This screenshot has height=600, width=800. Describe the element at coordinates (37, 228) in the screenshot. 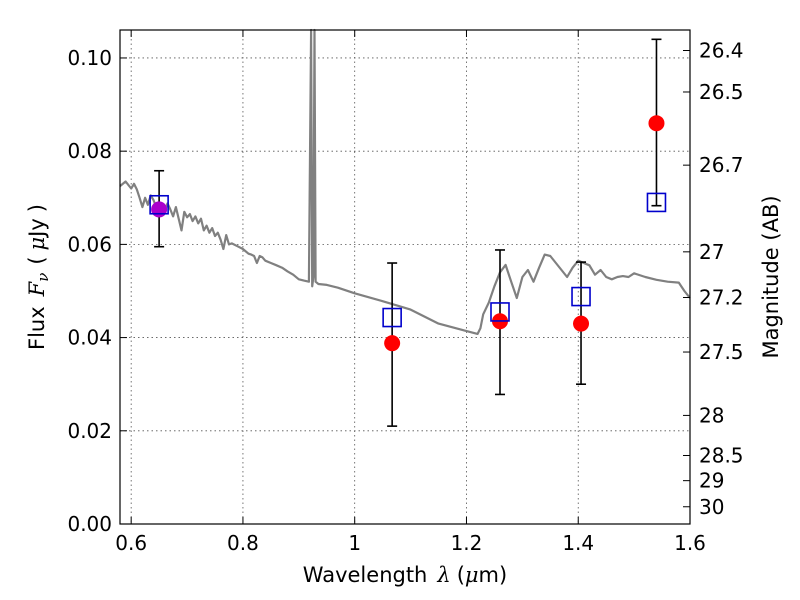

I see `y-axis-title-unit: Jy` at that location.